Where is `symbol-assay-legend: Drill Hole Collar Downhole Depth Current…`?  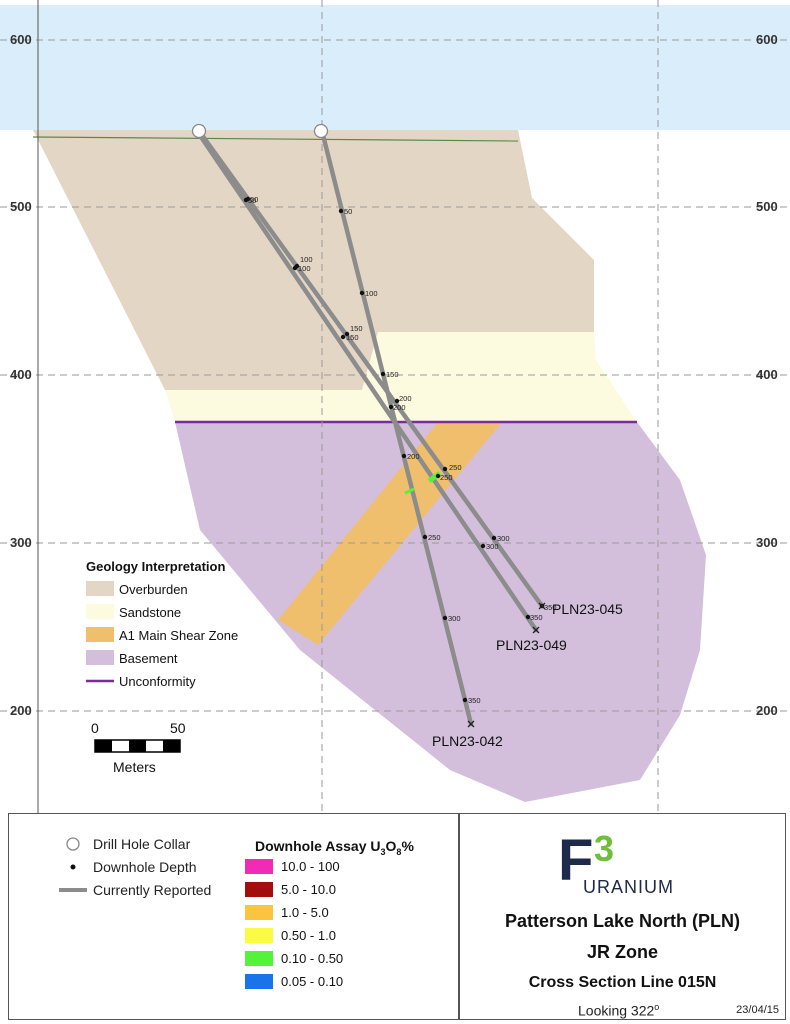
symbol-assay-legend: Drill Hole Collar Downhole Depth Current… is located at coordinates (233, 916).